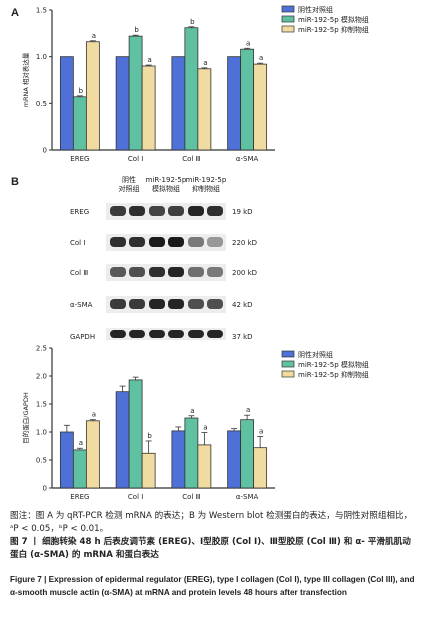 This screenshot has height=634, width=425. What do you see at coordinates (79, 497) in the screenshot?
I see `category-label: EREG` at bounding box center [79, 497].